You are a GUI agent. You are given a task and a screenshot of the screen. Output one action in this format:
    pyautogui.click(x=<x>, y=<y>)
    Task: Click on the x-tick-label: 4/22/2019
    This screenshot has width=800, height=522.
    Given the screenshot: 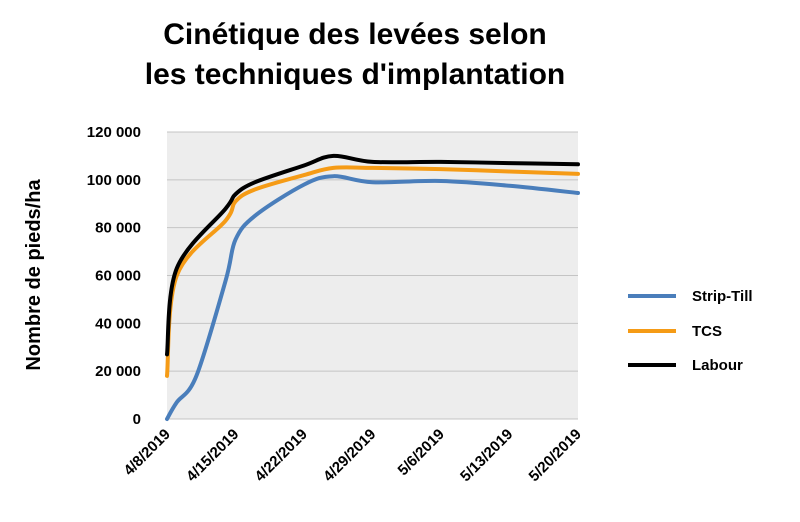 What is the action you would take?
    pyautogui.click(x=281, y=455)
    